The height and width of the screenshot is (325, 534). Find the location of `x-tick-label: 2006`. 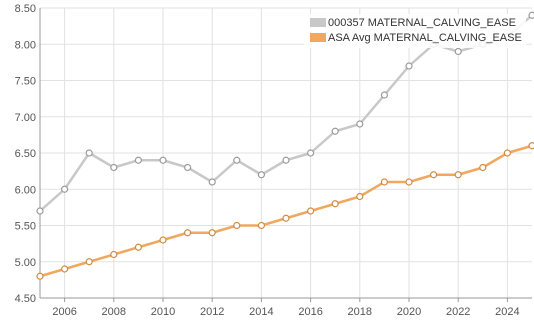

x-tick-label: 2006 is located at coordinates (64, 312).